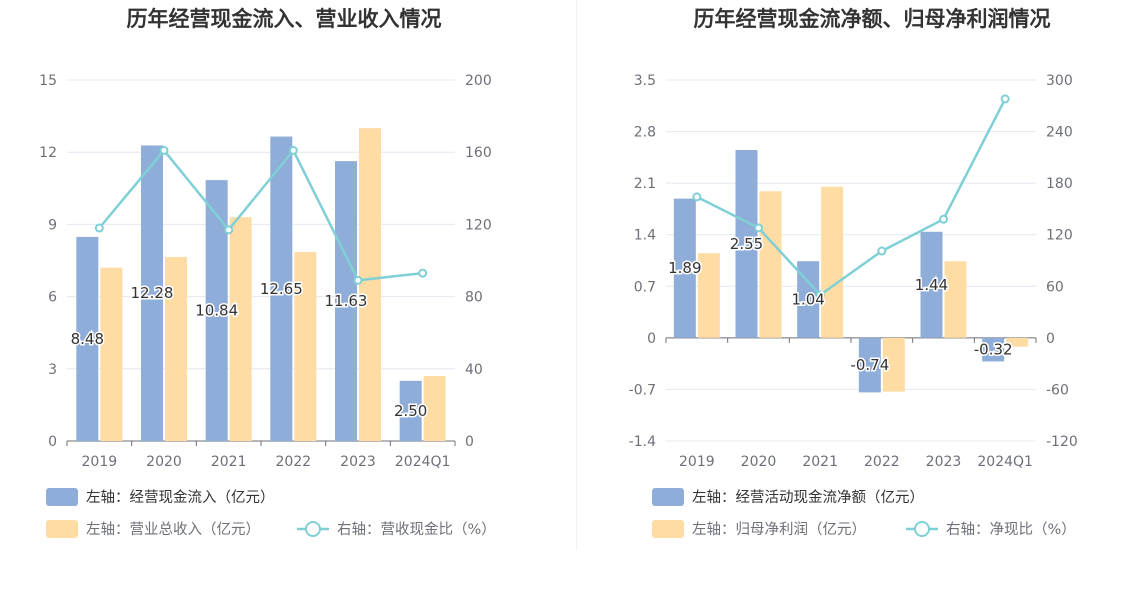 The height and width of the screenshot is (589, 1148). What do you see at coordinates (779, 529) in the screenshot?
I see `legend-label-secondary: 左轴：归母净利润（亿元）` at bounding box center [779, 529].